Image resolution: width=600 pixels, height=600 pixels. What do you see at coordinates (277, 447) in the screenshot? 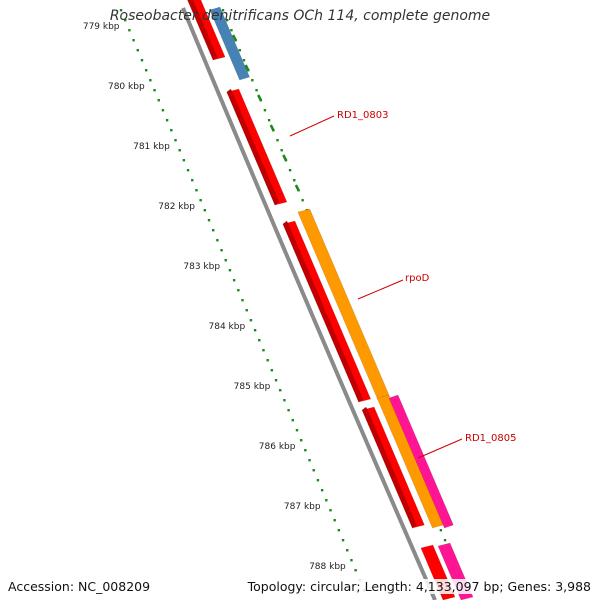
I see `tick-label: 786 kbp` at bounding box center [277, 447].